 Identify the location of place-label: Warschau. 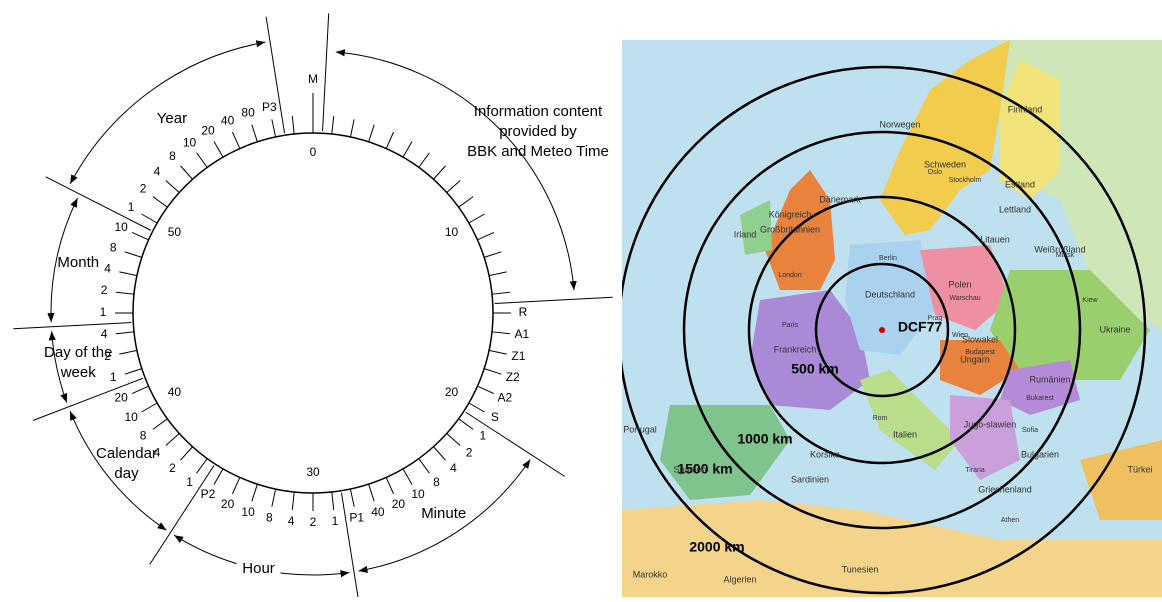
(964, 298).